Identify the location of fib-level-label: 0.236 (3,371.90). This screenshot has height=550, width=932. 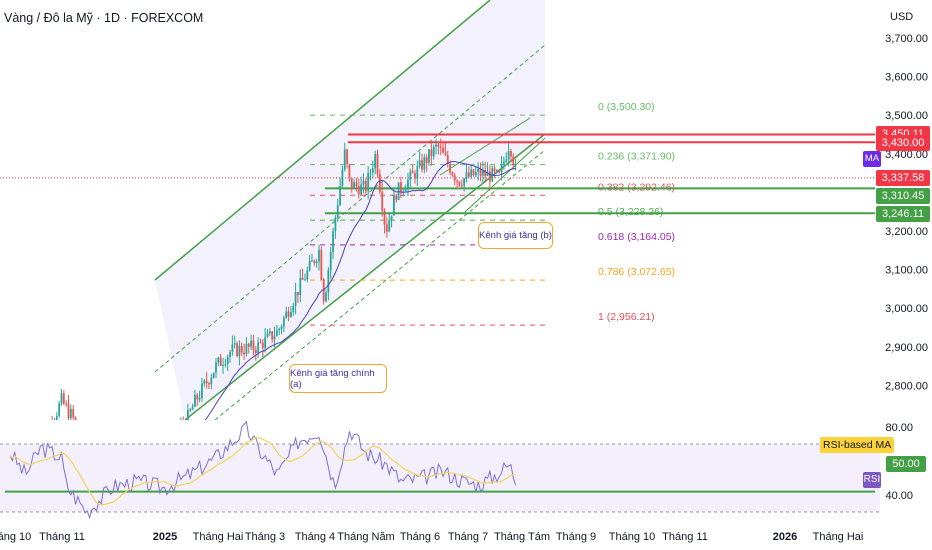
(636, 157).